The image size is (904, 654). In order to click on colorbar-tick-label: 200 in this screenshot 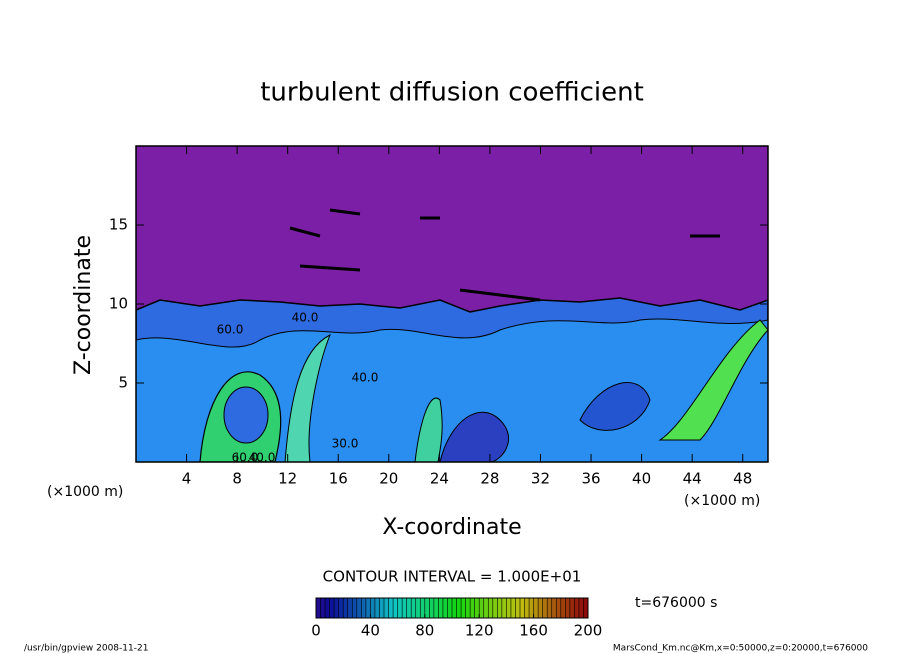, I will do `click(588, 631)`.